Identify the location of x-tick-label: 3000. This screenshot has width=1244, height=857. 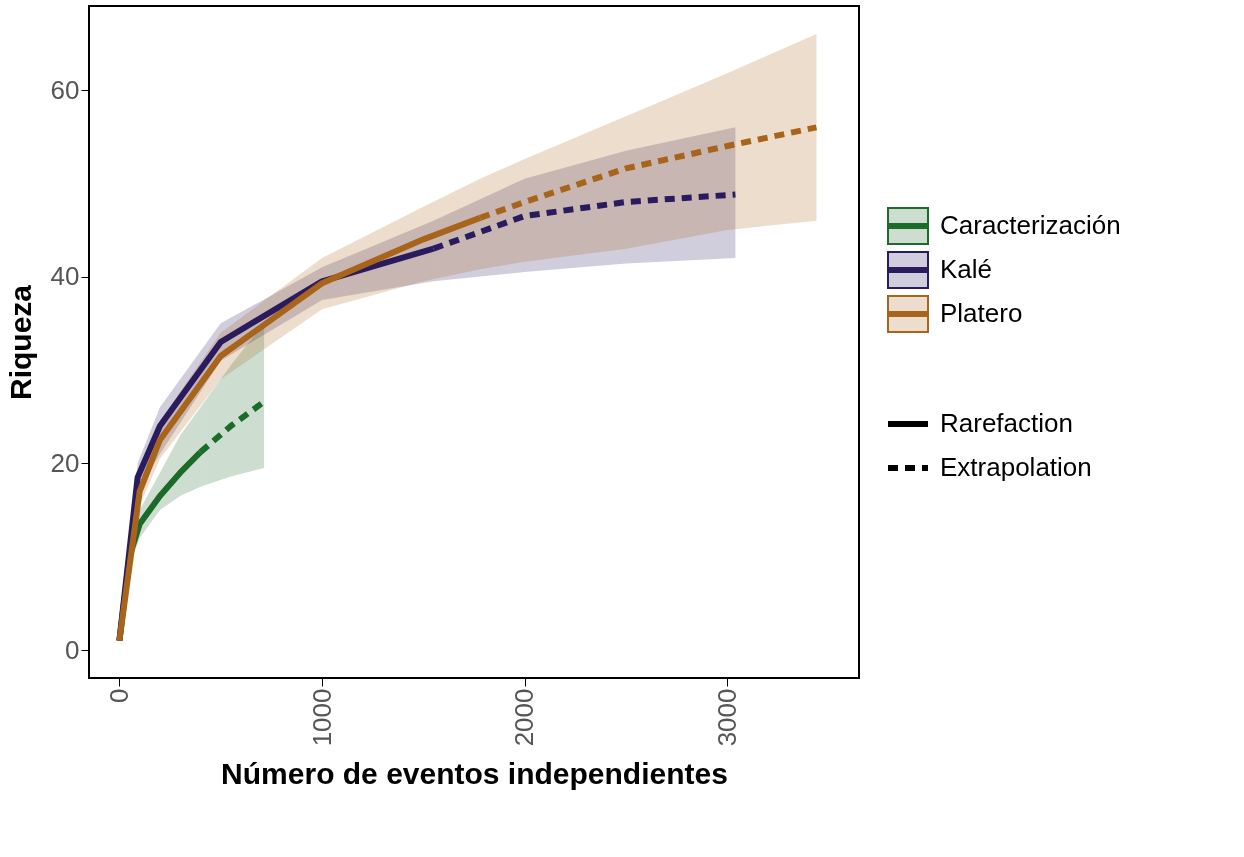
(726, 717).